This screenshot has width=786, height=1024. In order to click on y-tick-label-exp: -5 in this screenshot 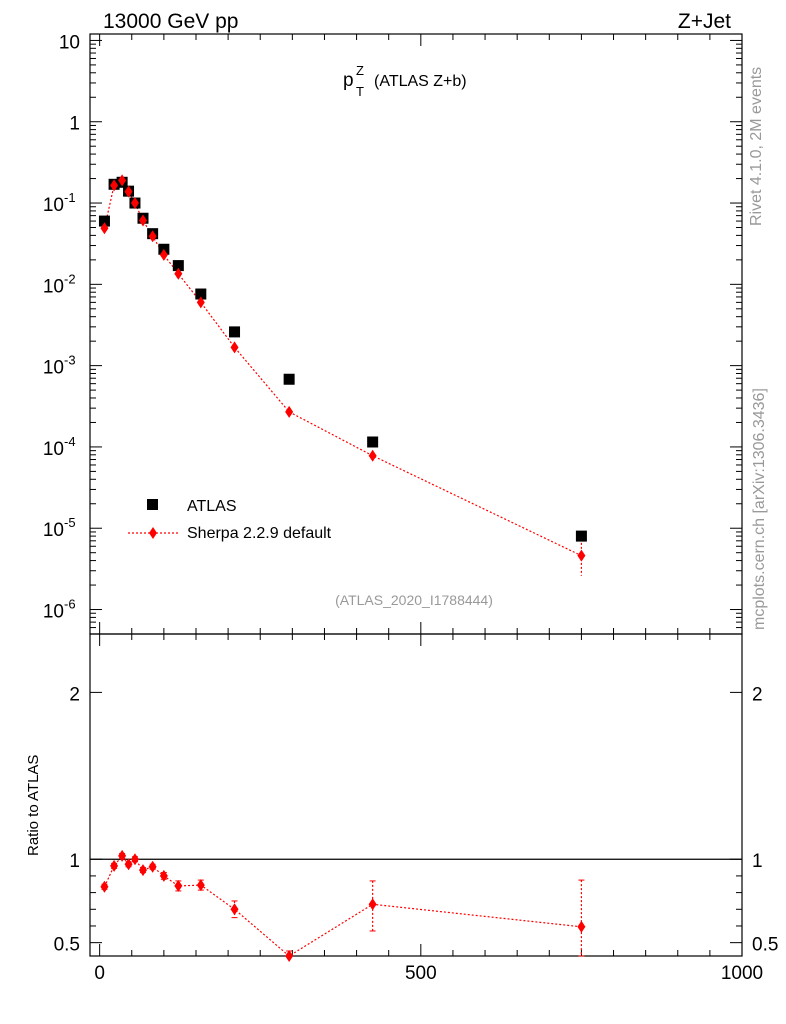, I will do `click(70, 522)`.